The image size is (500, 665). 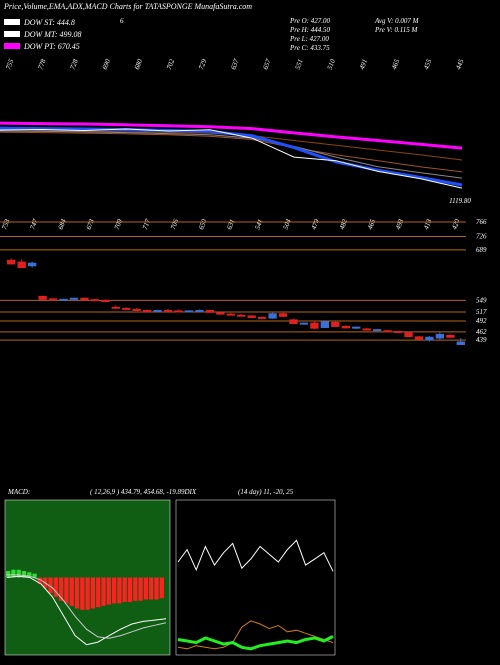 I want to click on y-tick-label: 549, so click(x=481, y=300).